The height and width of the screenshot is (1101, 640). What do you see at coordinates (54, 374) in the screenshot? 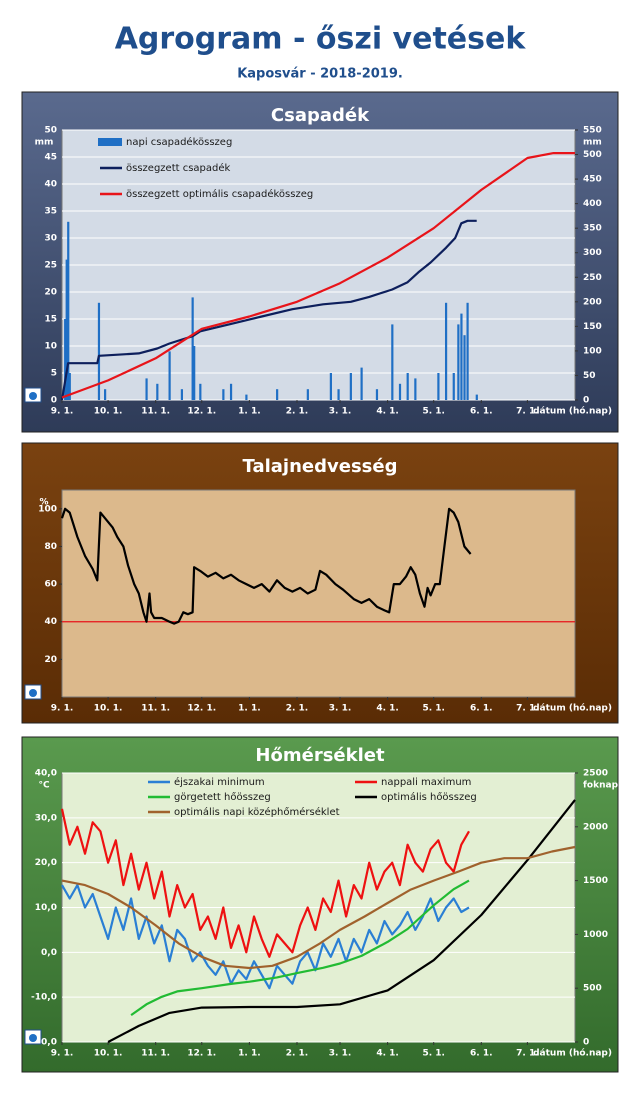
I see `y-tick-label: 5` at bounding box center [54, 374].